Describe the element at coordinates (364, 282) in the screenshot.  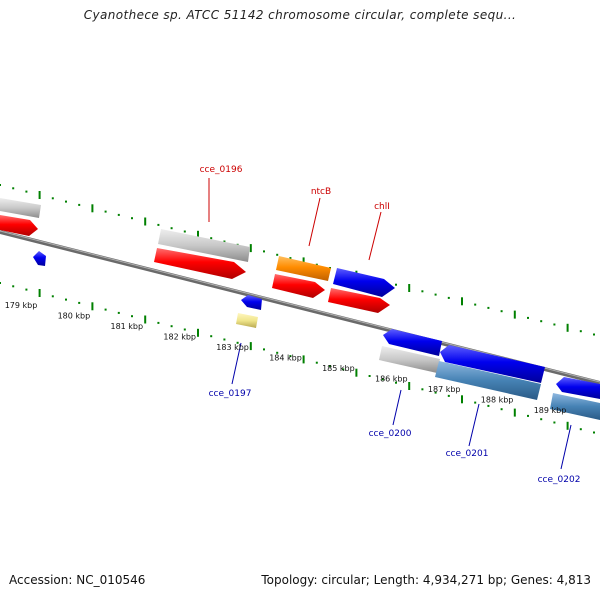
I see `gene-chlI` at that location.